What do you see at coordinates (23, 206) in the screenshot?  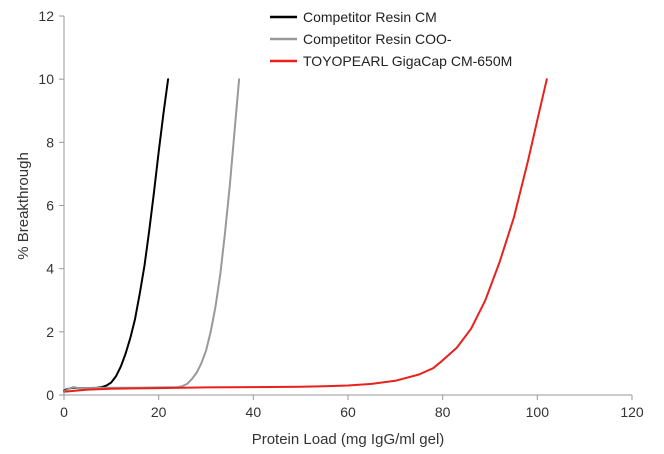 I see `y-axis-title: % Breakthrough` at bounding box center [23, 206].